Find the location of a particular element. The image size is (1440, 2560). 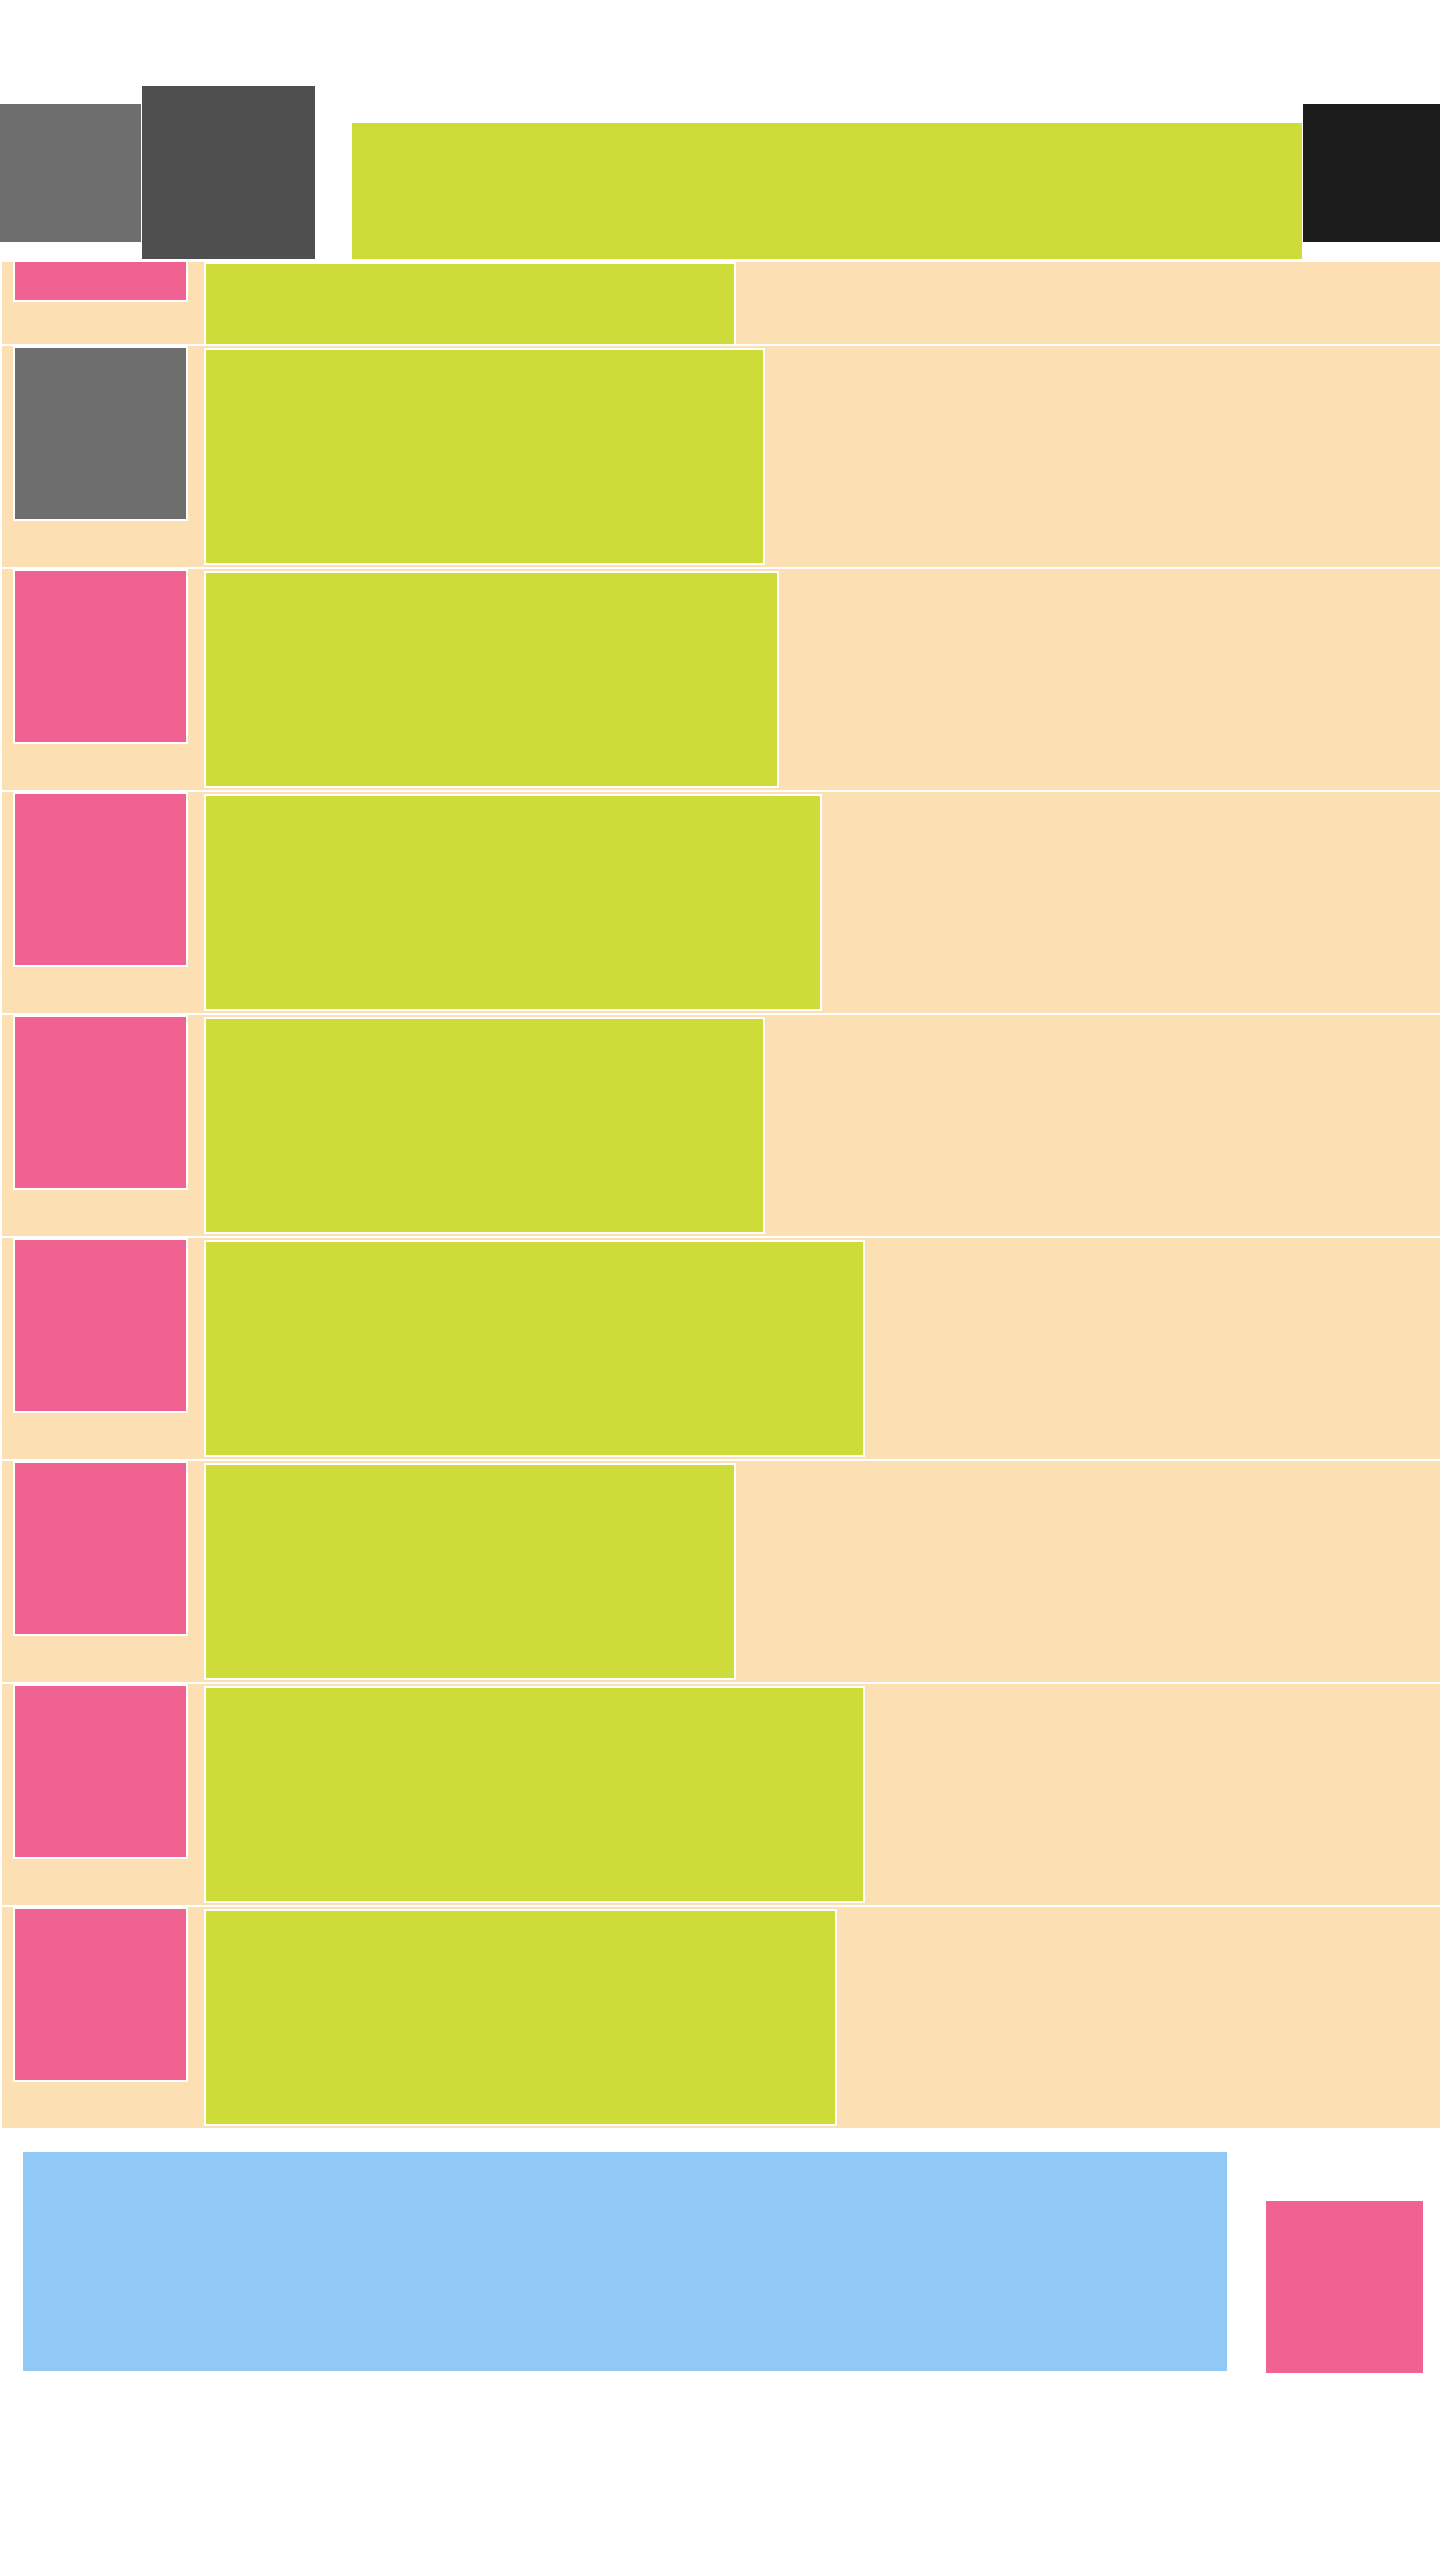

more-menu-button is located at coordinates (1371, 173).